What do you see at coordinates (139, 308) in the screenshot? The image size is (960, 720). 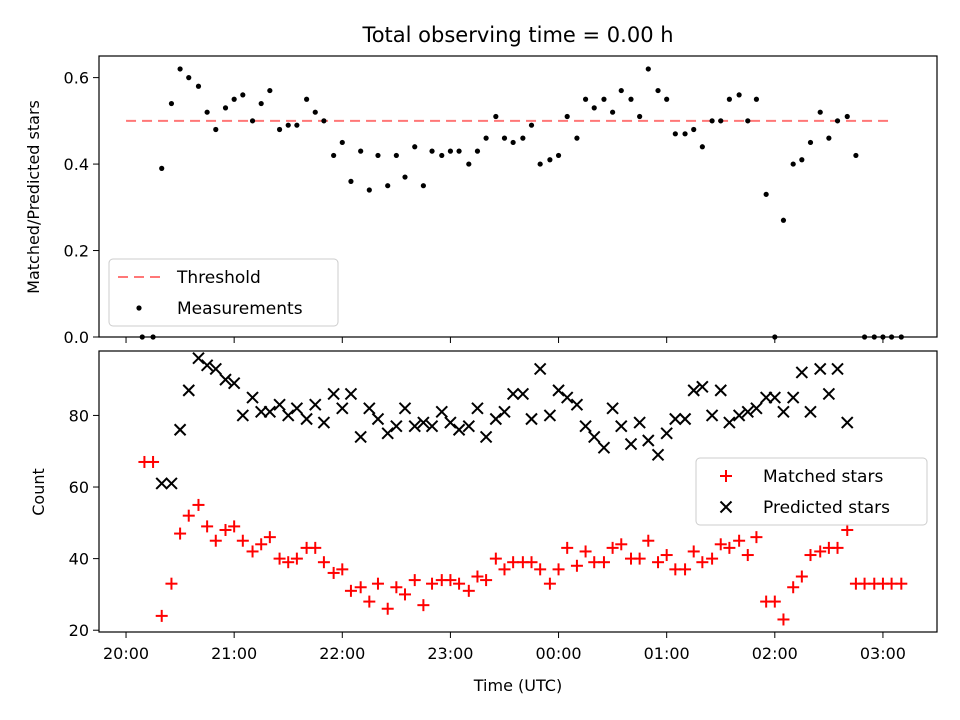 I see `legend-measurements-swatch` at bounding box center [139, 308].